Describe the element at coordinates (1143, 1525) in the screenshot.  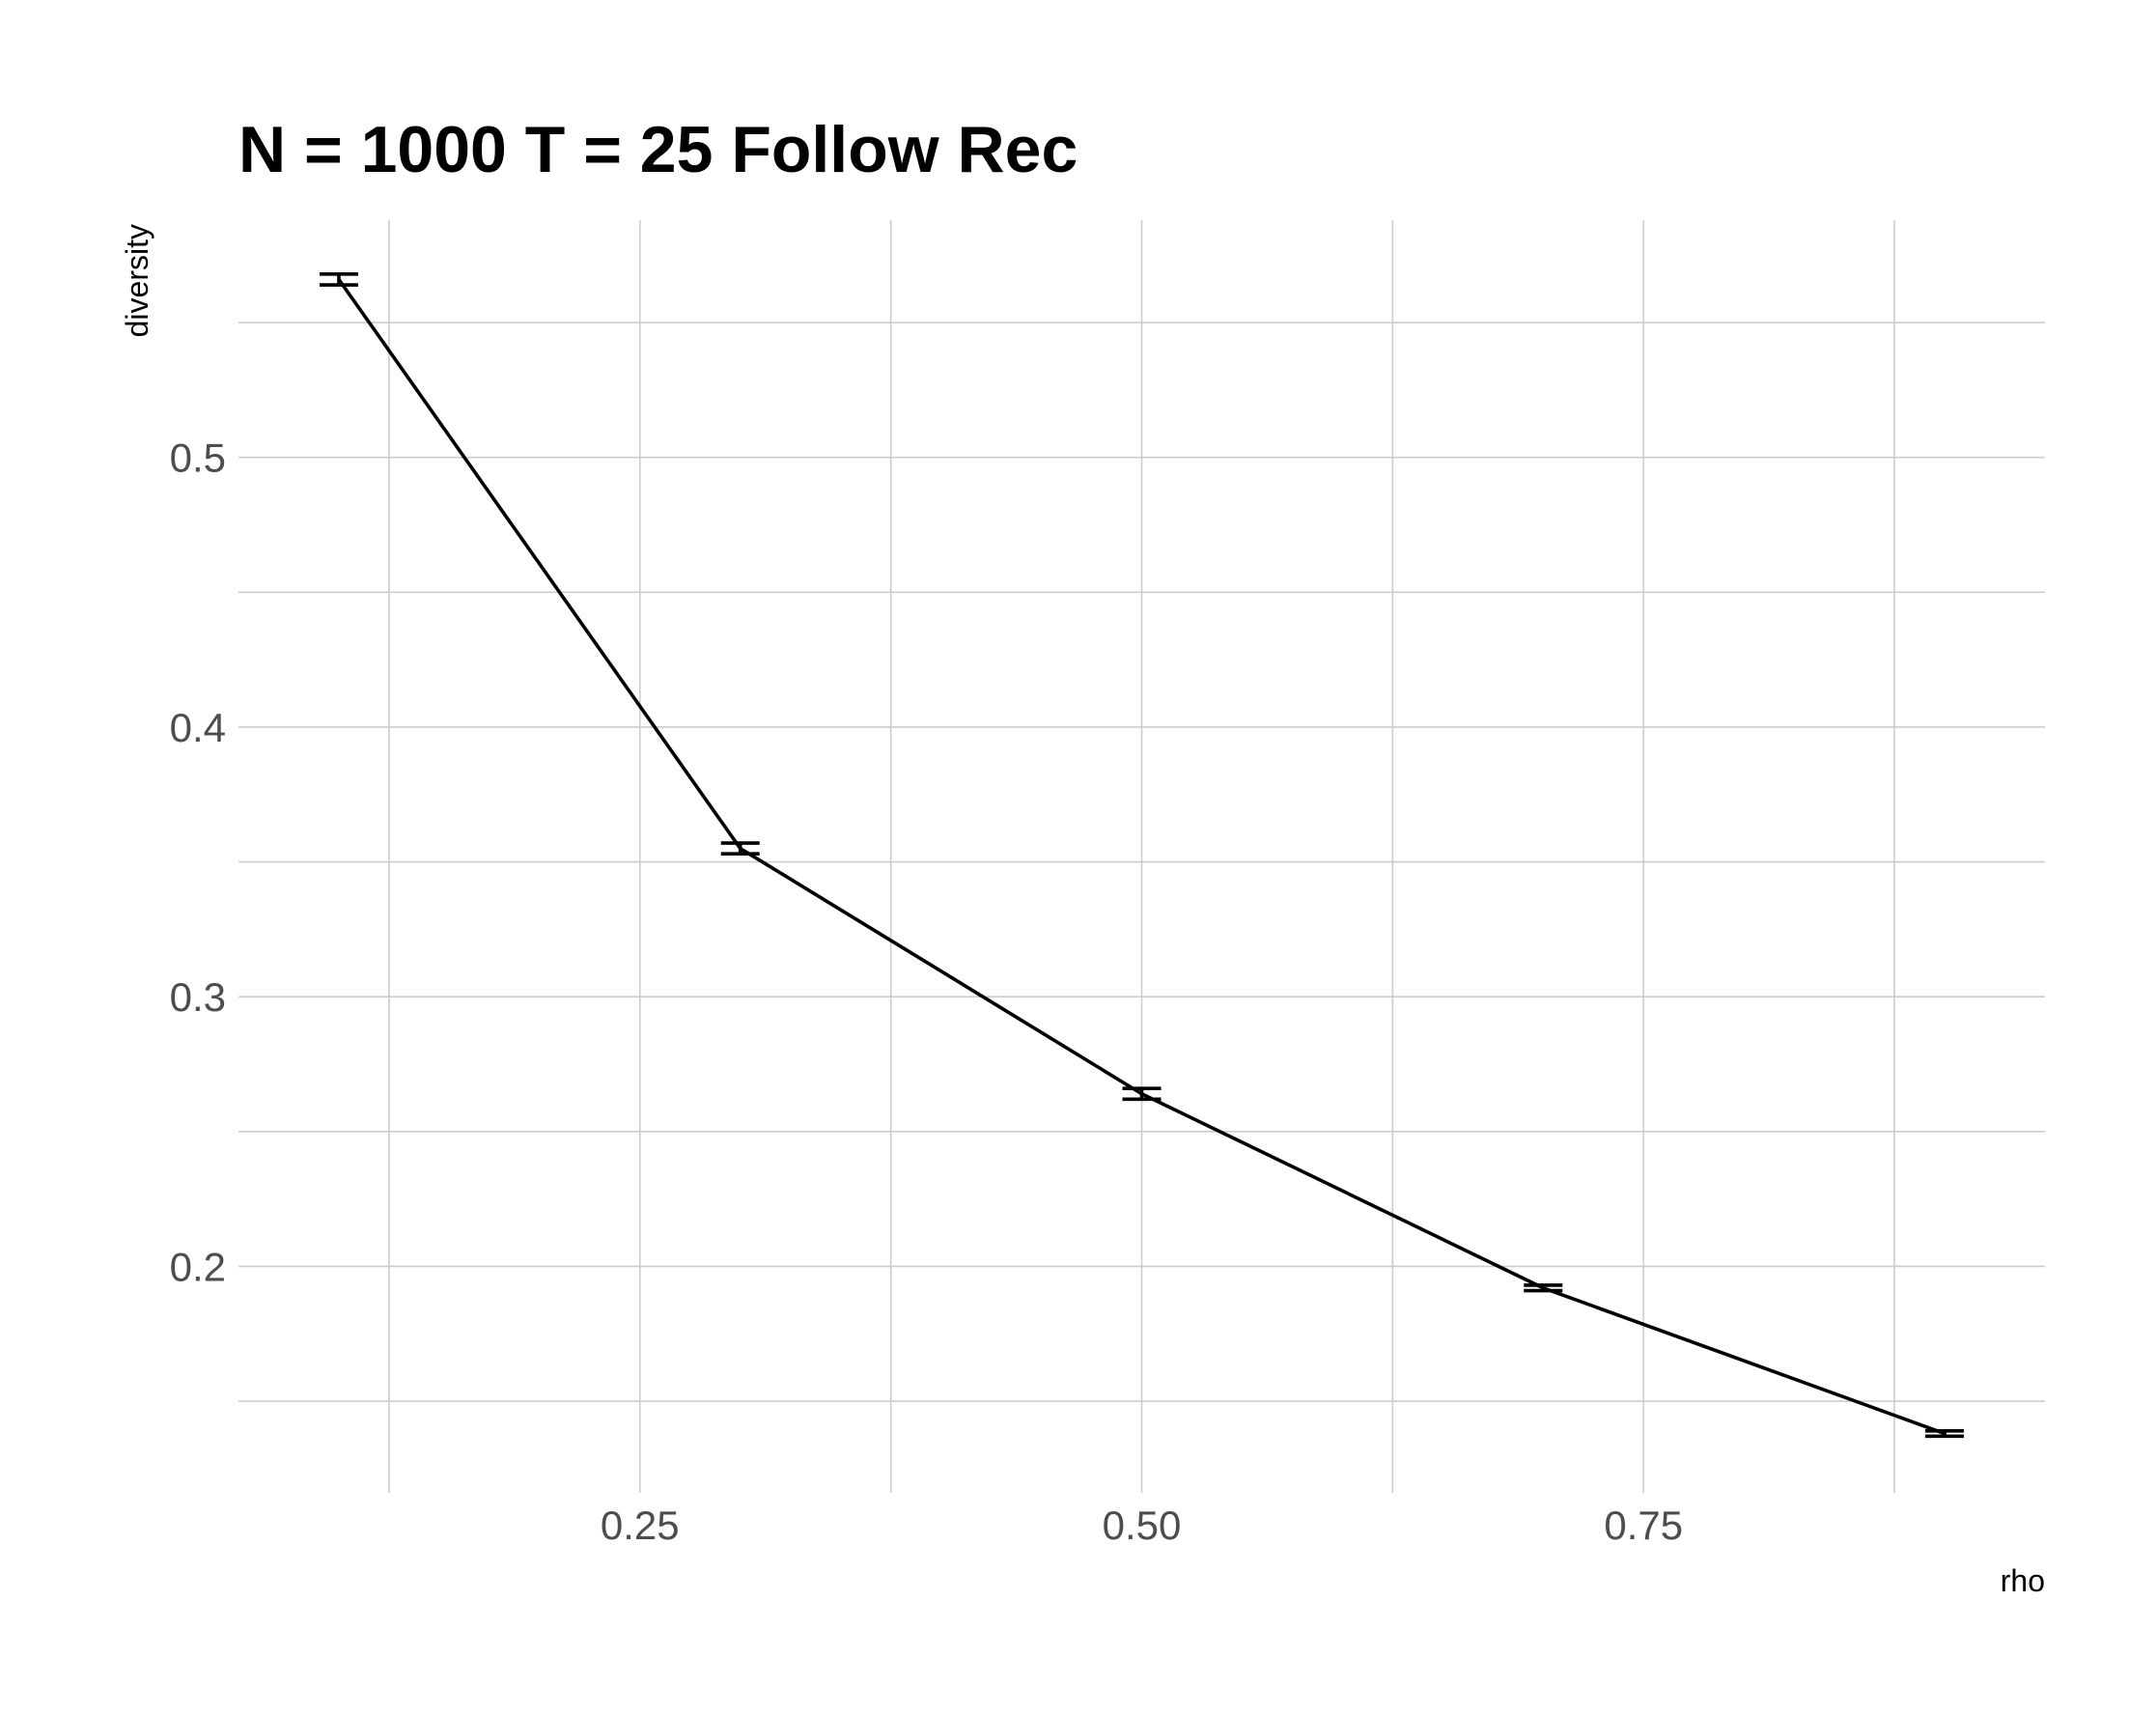
I see `x-tick-label-1: 0.50` at that location.